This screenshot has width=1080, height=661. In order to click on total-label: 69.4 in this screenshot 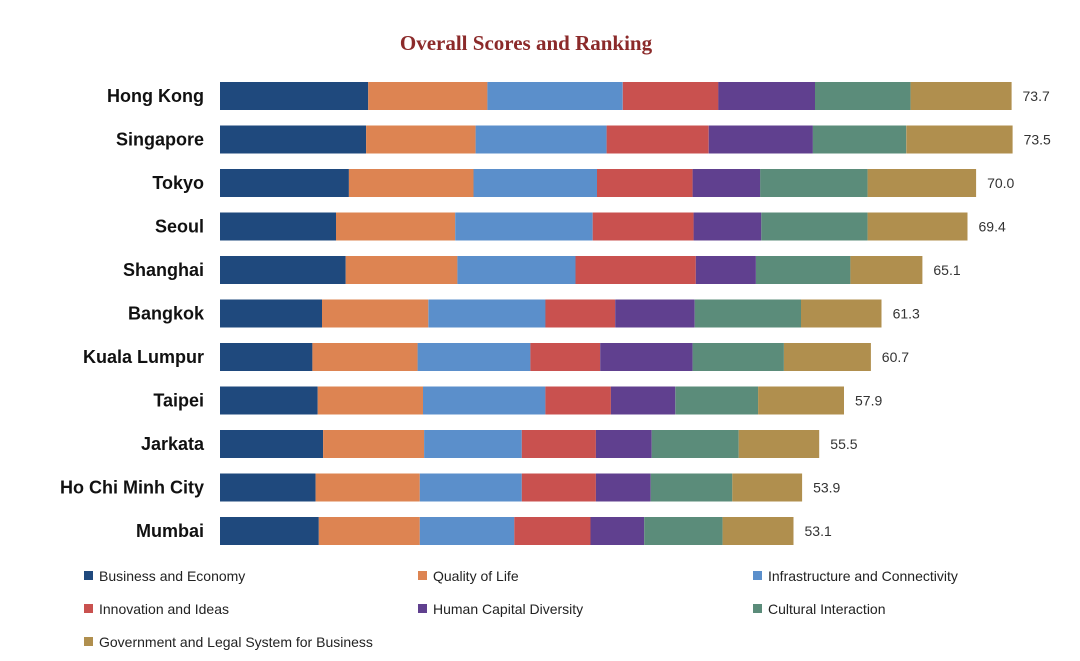, I will do `click(992, 227)`.